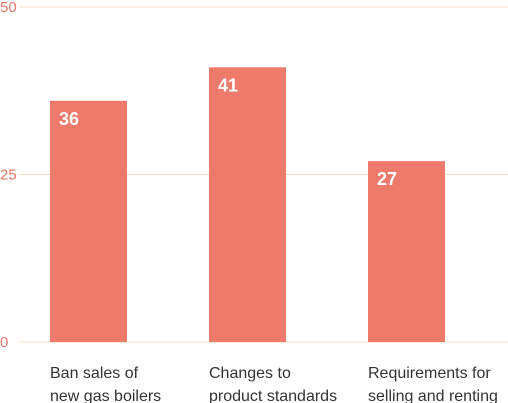  What do you see at coordinates (69, 119) in the screenshot?
I see `value-label-1: 36` at bounding box center [69, 119].